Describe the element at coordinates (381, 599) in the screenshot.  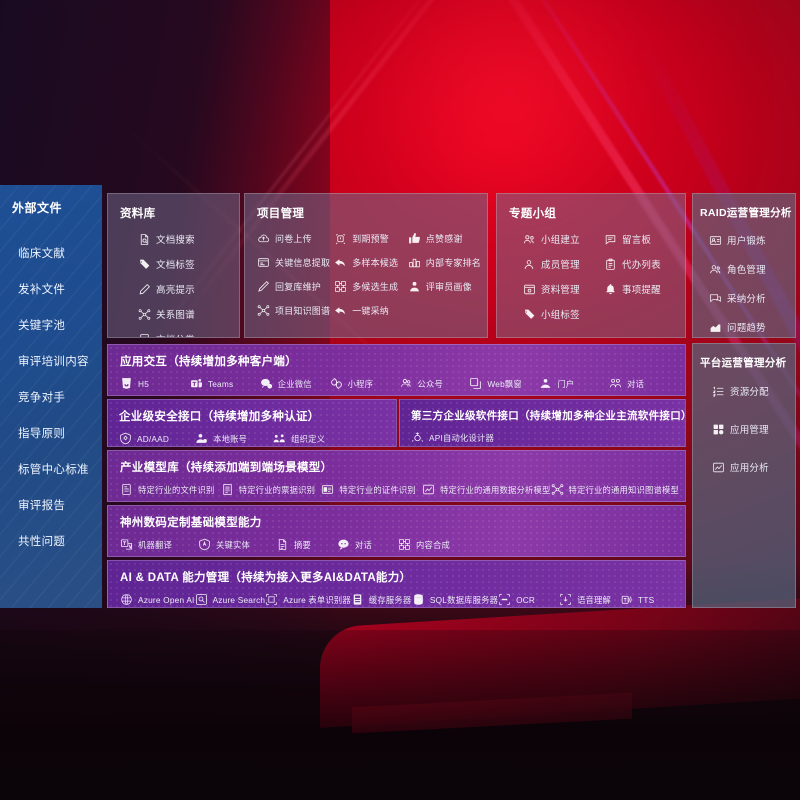
I see `item-cache-server: 缓存服务器` at that location.